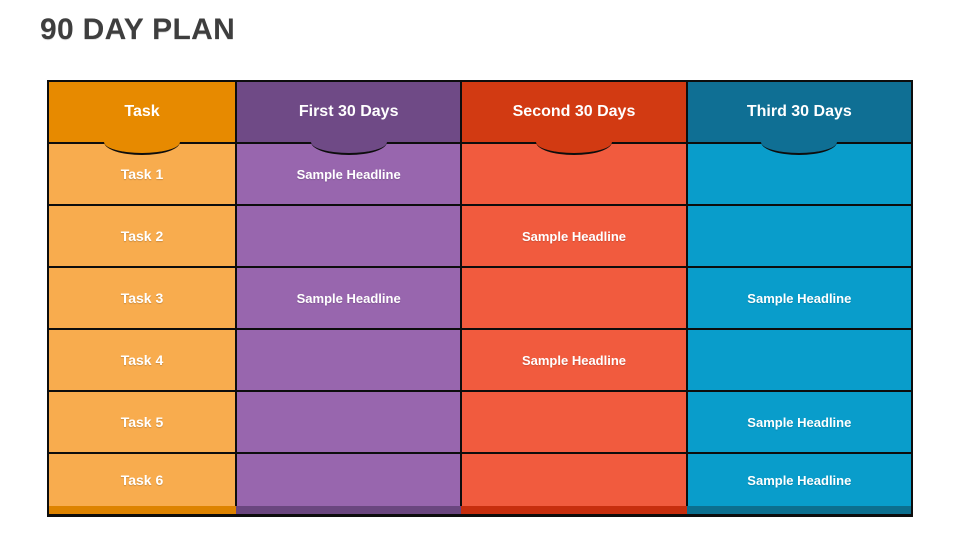 The height and width of the screenshot is (540, 960). What do you see at coordinates (142, 360) in the screenshot?
I see `task-row-label-4: Task 4` at bounding box center [142, 360].